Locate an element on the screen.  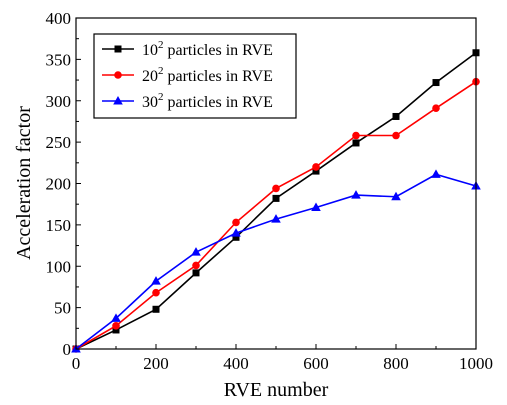
y-tick-label-3: 150 is located at coordinates (59, 225).